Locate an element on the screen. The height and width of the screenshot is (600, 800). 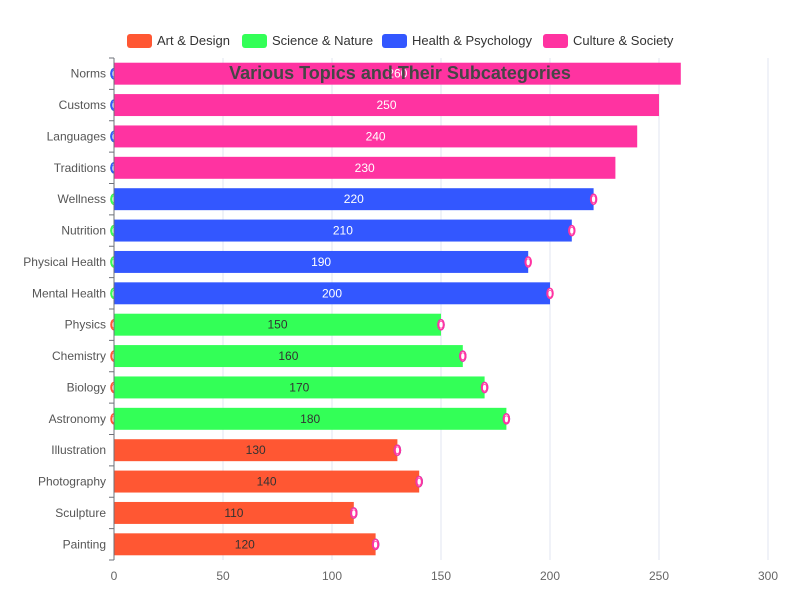
bar-value-label: 190 is located at coordinates (321, 262).